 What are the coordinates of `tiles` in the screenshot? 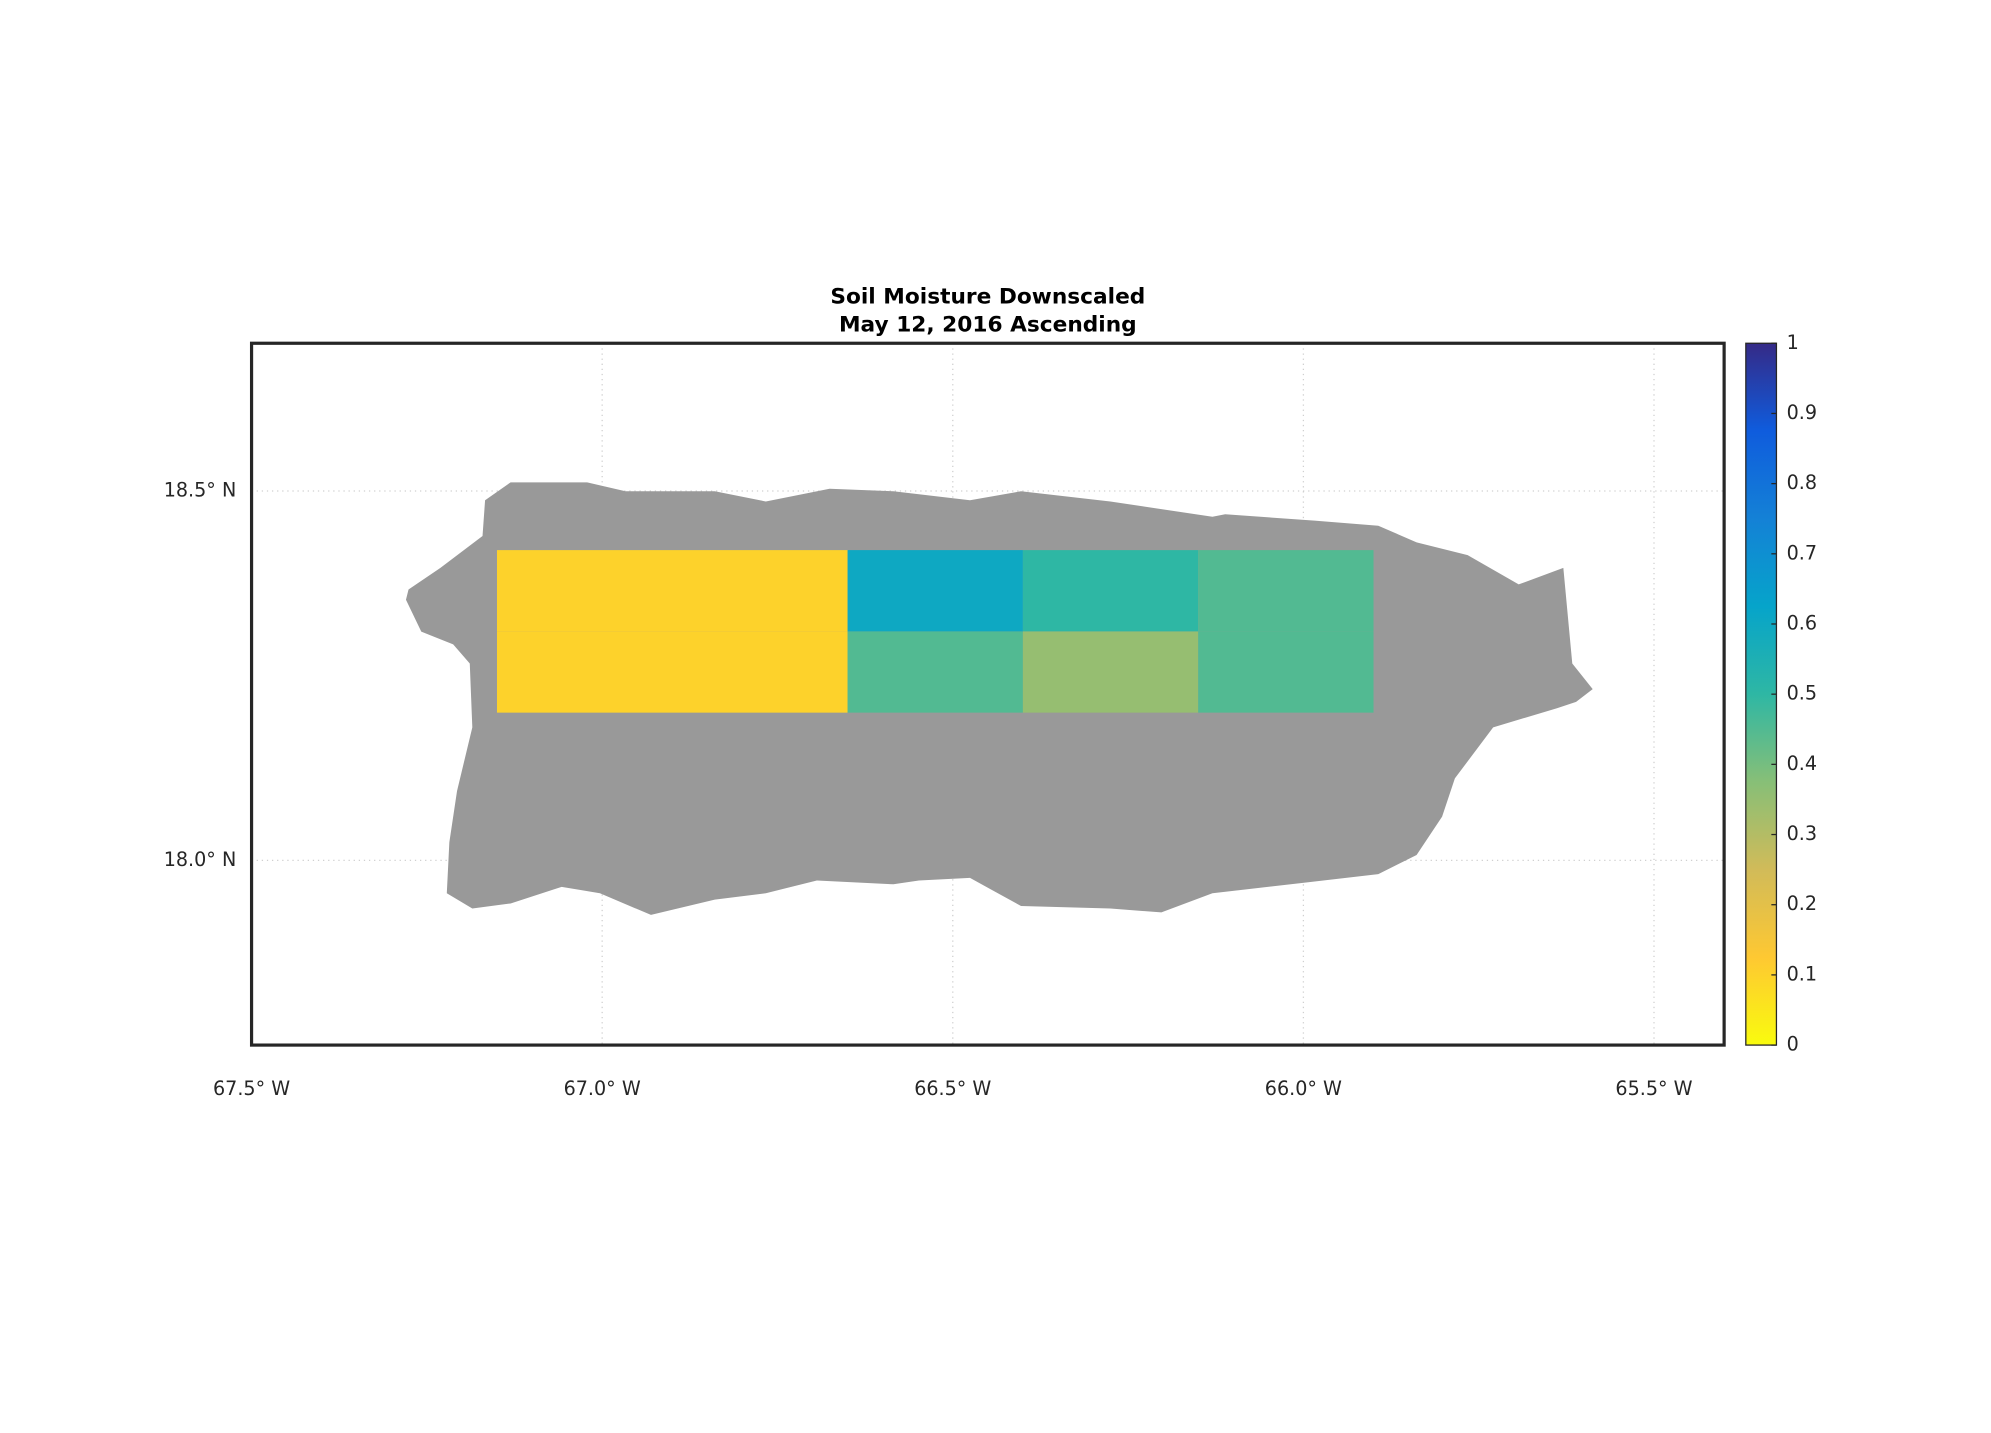 It's located at (935, 631).